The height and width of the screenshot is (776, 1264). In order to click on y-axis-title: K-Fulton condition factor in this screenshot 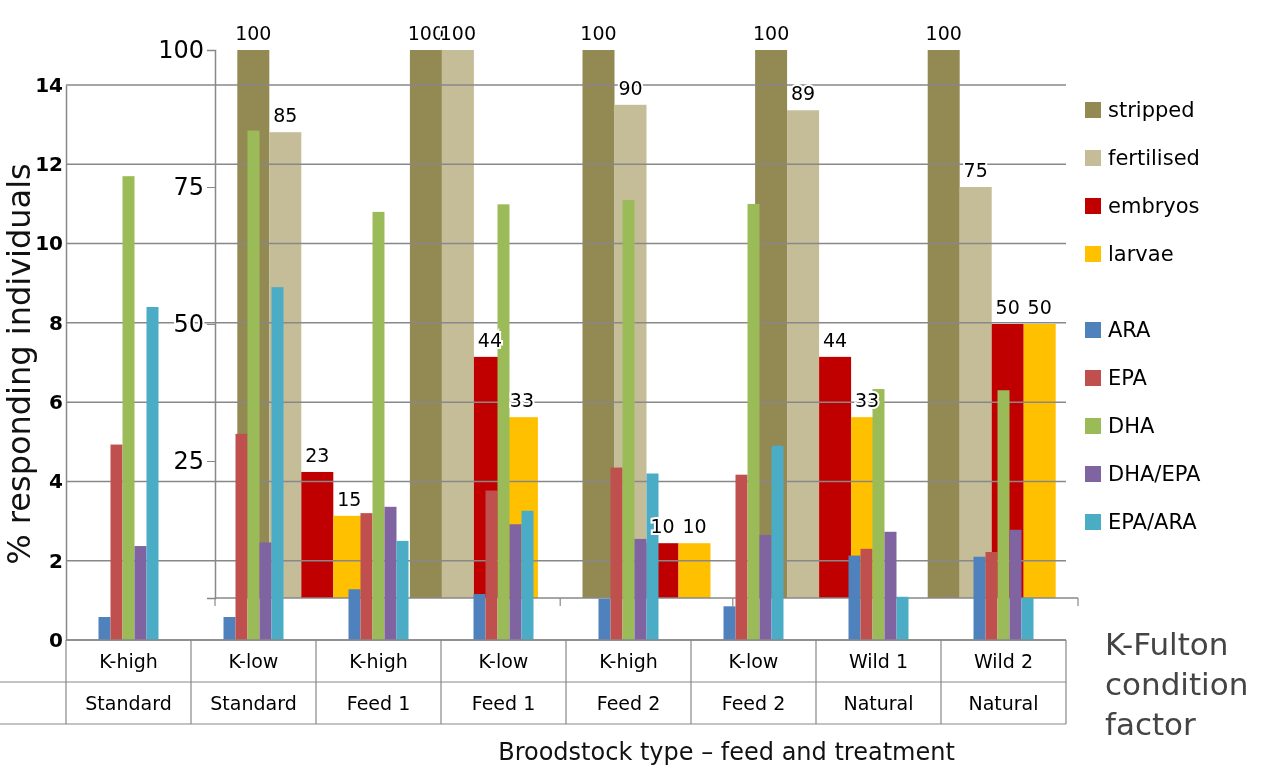, I will do `click(1177, 684)`.